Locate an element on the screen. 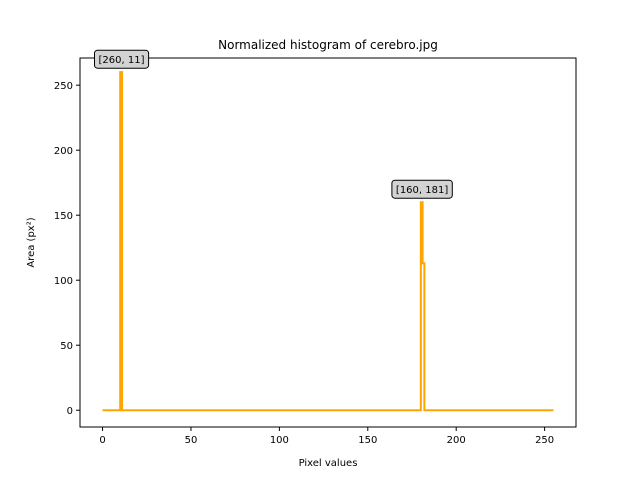  peak-annotation: [160, 181] is located at coordinates (422, 189).